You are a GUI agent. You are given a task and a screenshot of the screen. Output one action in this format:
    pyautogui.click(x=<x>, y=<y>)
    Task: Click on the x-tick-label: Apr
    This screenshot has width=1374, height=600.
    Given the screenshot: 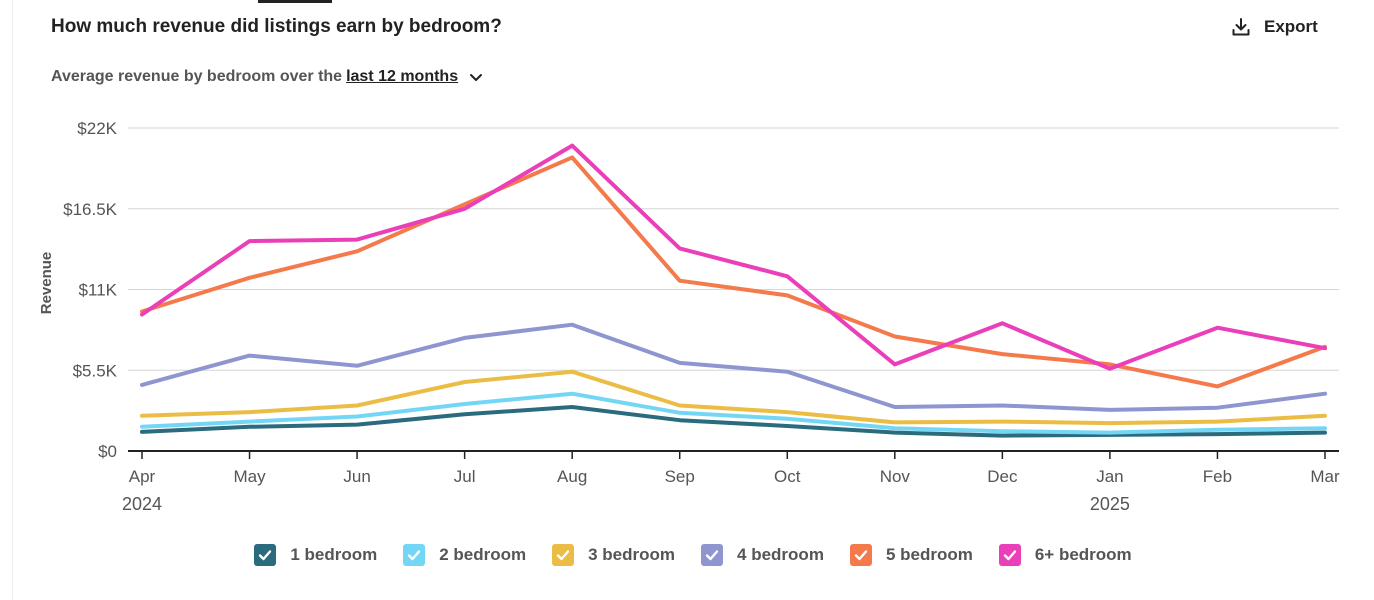 What is the action you would take?
    pyautogui.click(x=142, y=476)
    